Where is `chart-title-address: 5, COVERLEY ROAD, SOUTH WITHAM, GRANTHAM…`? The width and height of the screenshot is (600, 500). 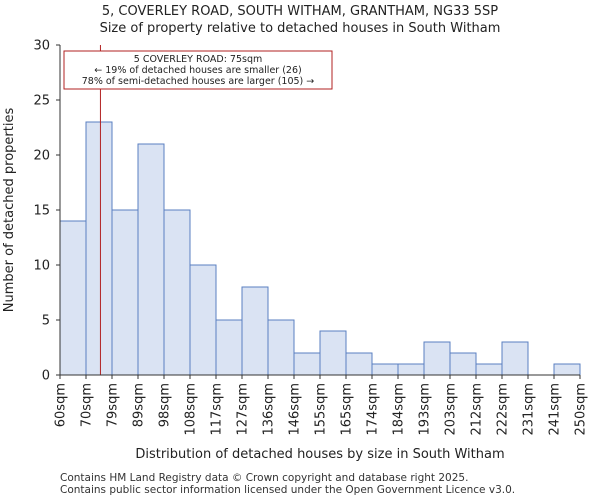
chart-title-address: 5, COVERLEY ROAD, SOUTH WITHAM, GRANTHAM… is located at coordinates (300, 11).